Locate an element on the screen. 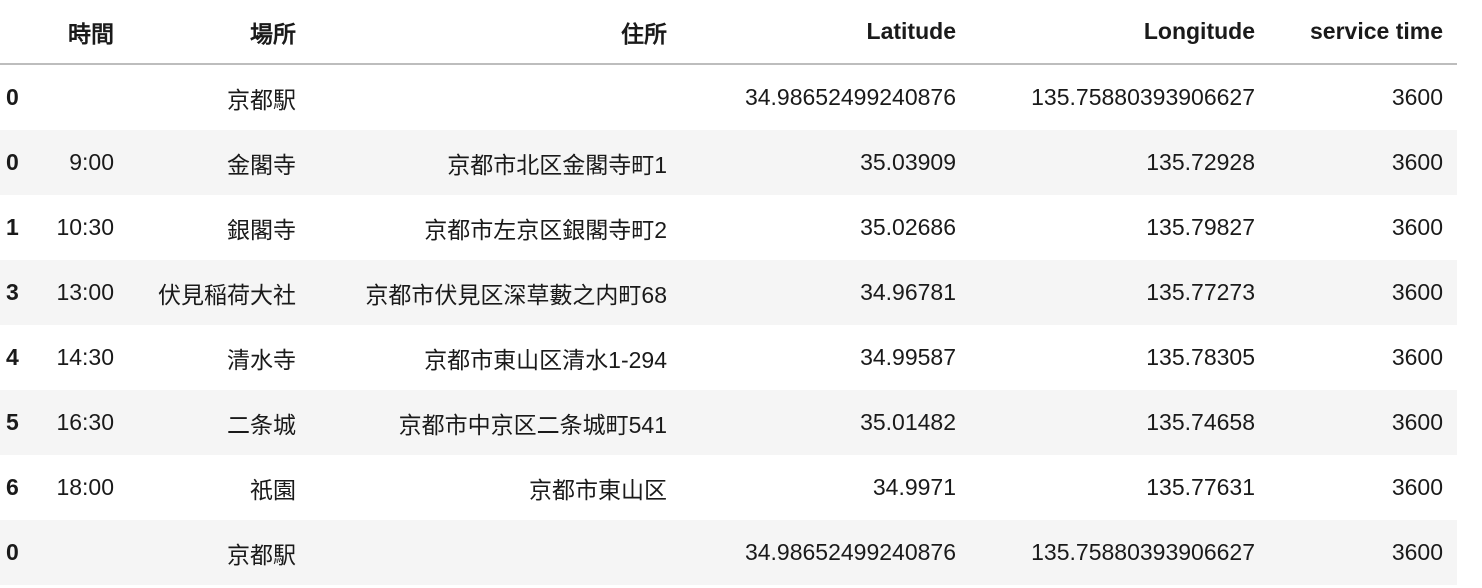 The height and width of the screenshot is (588, 1482). cell-place: 銀閣寺 is located at coordinates (261, 229).